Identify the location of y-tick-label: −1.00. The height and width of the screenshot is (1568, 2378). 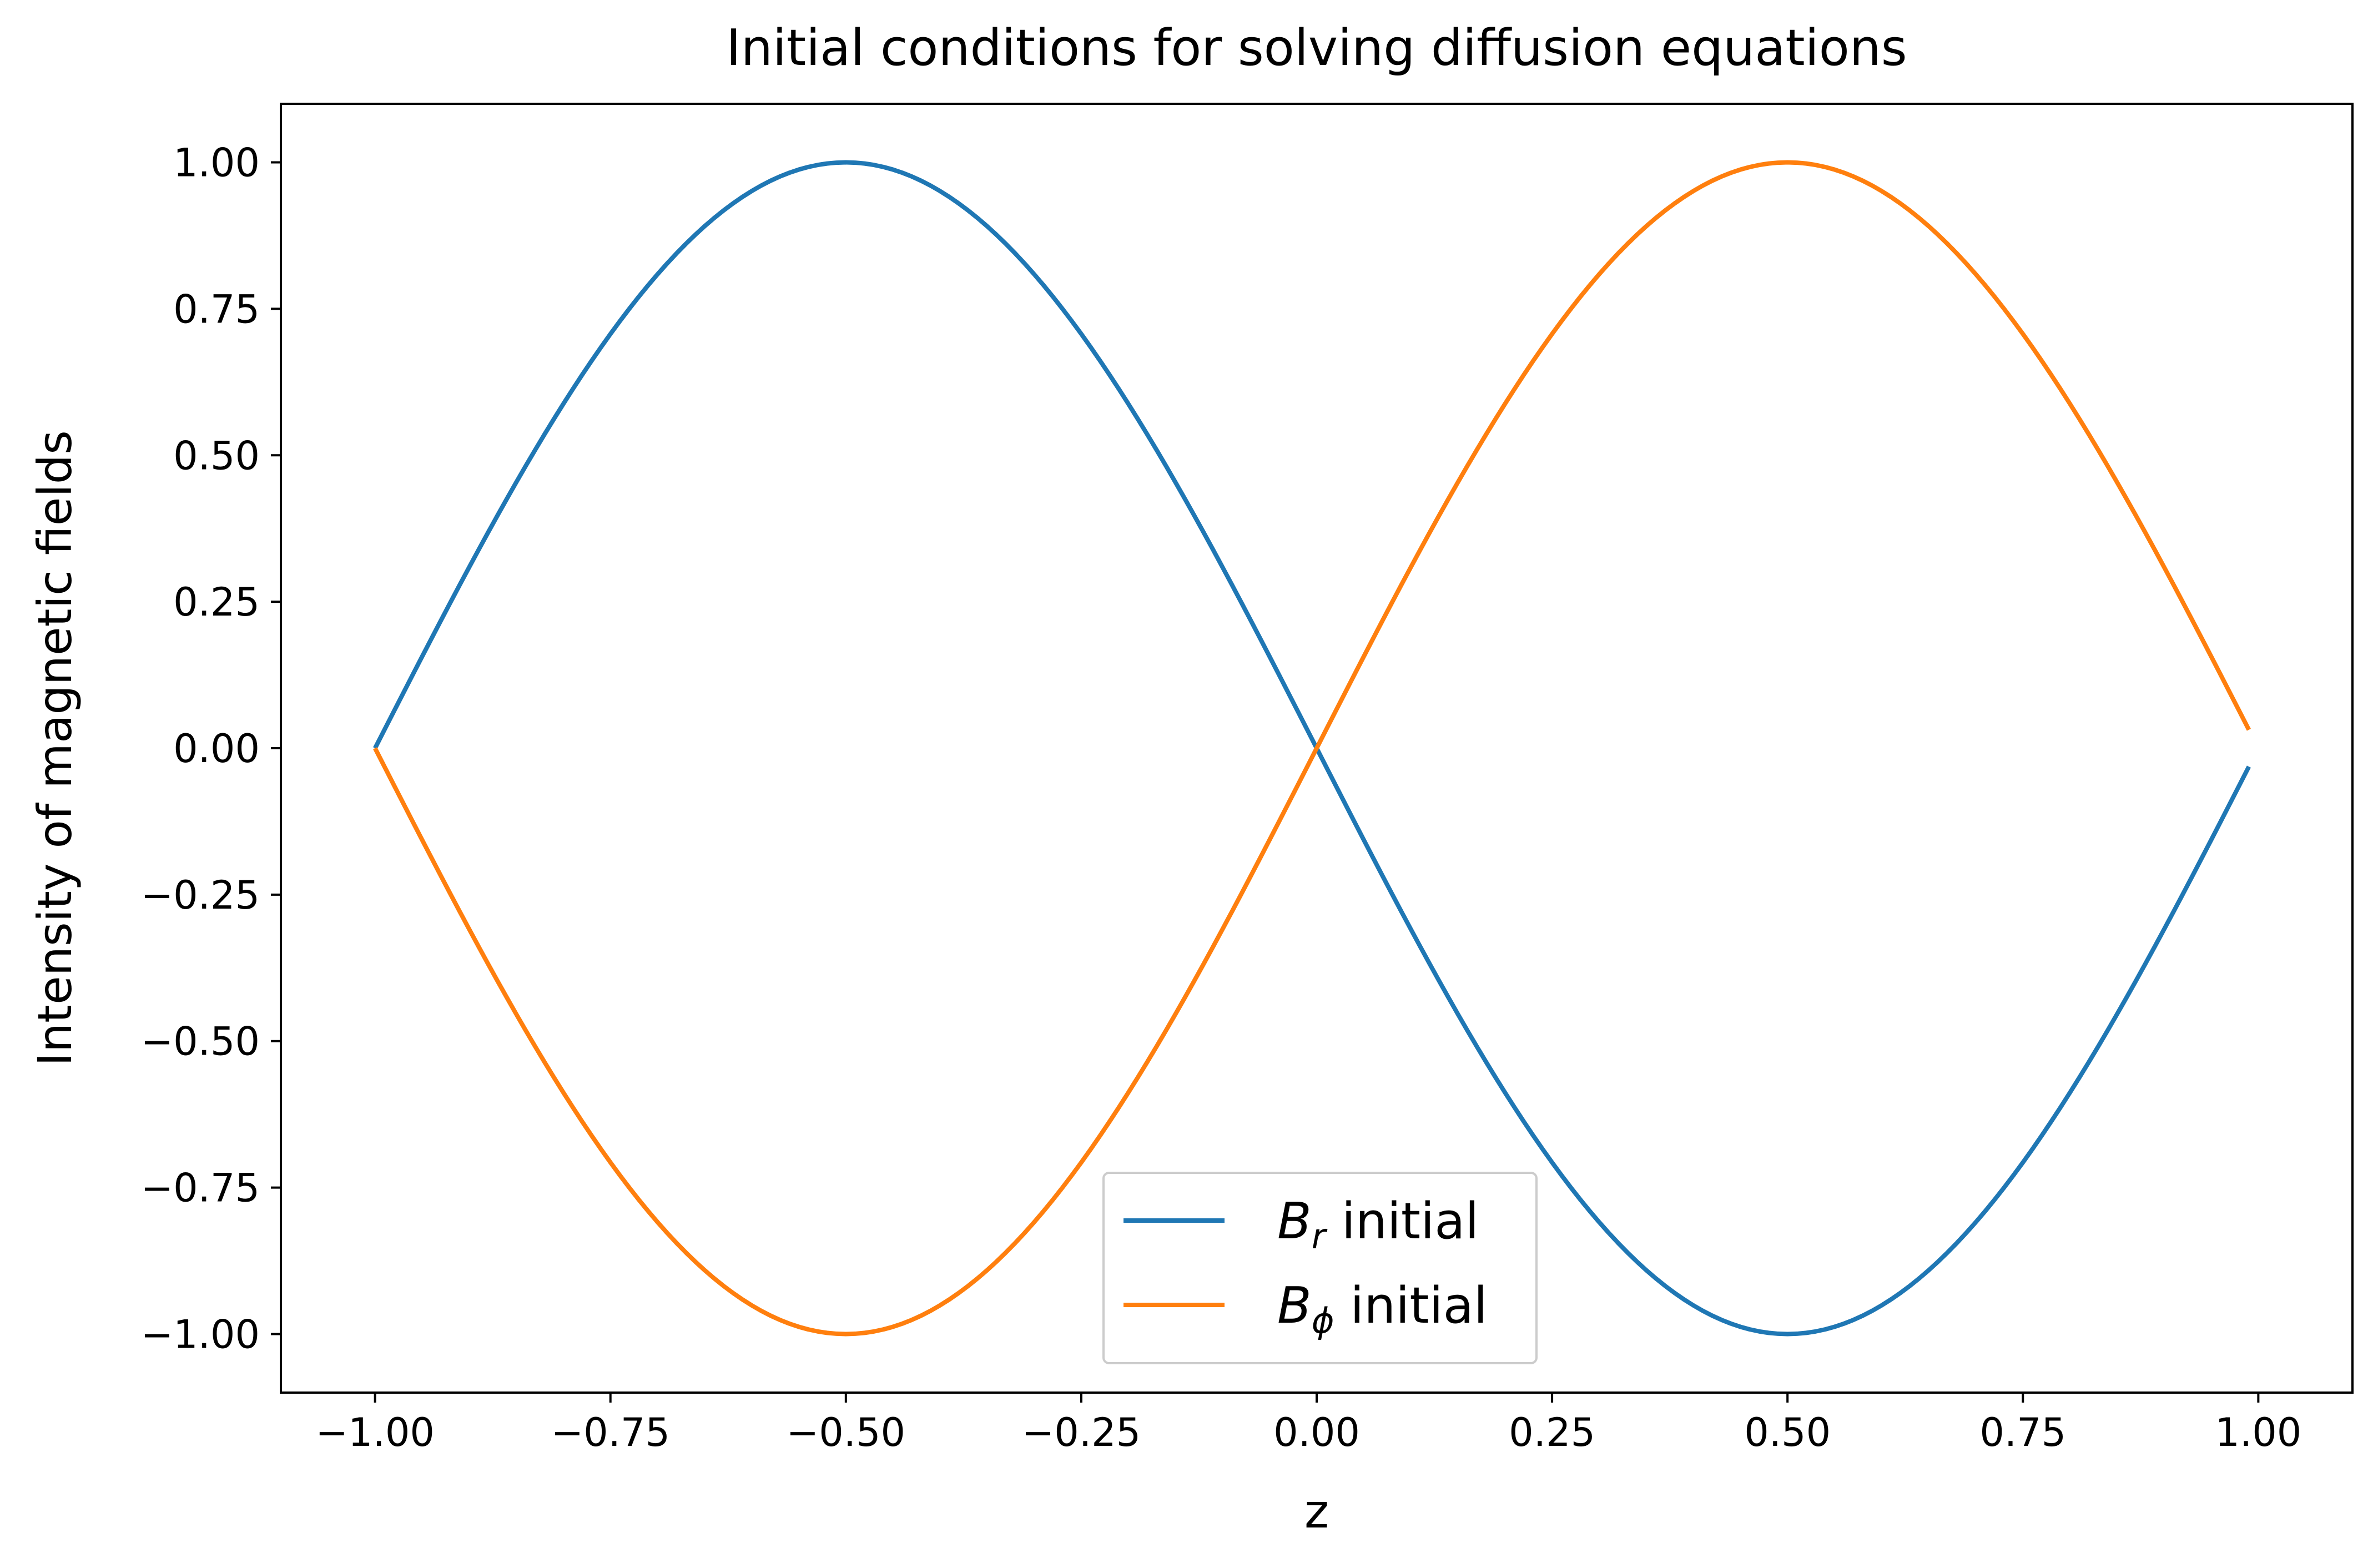
(200, 1334).